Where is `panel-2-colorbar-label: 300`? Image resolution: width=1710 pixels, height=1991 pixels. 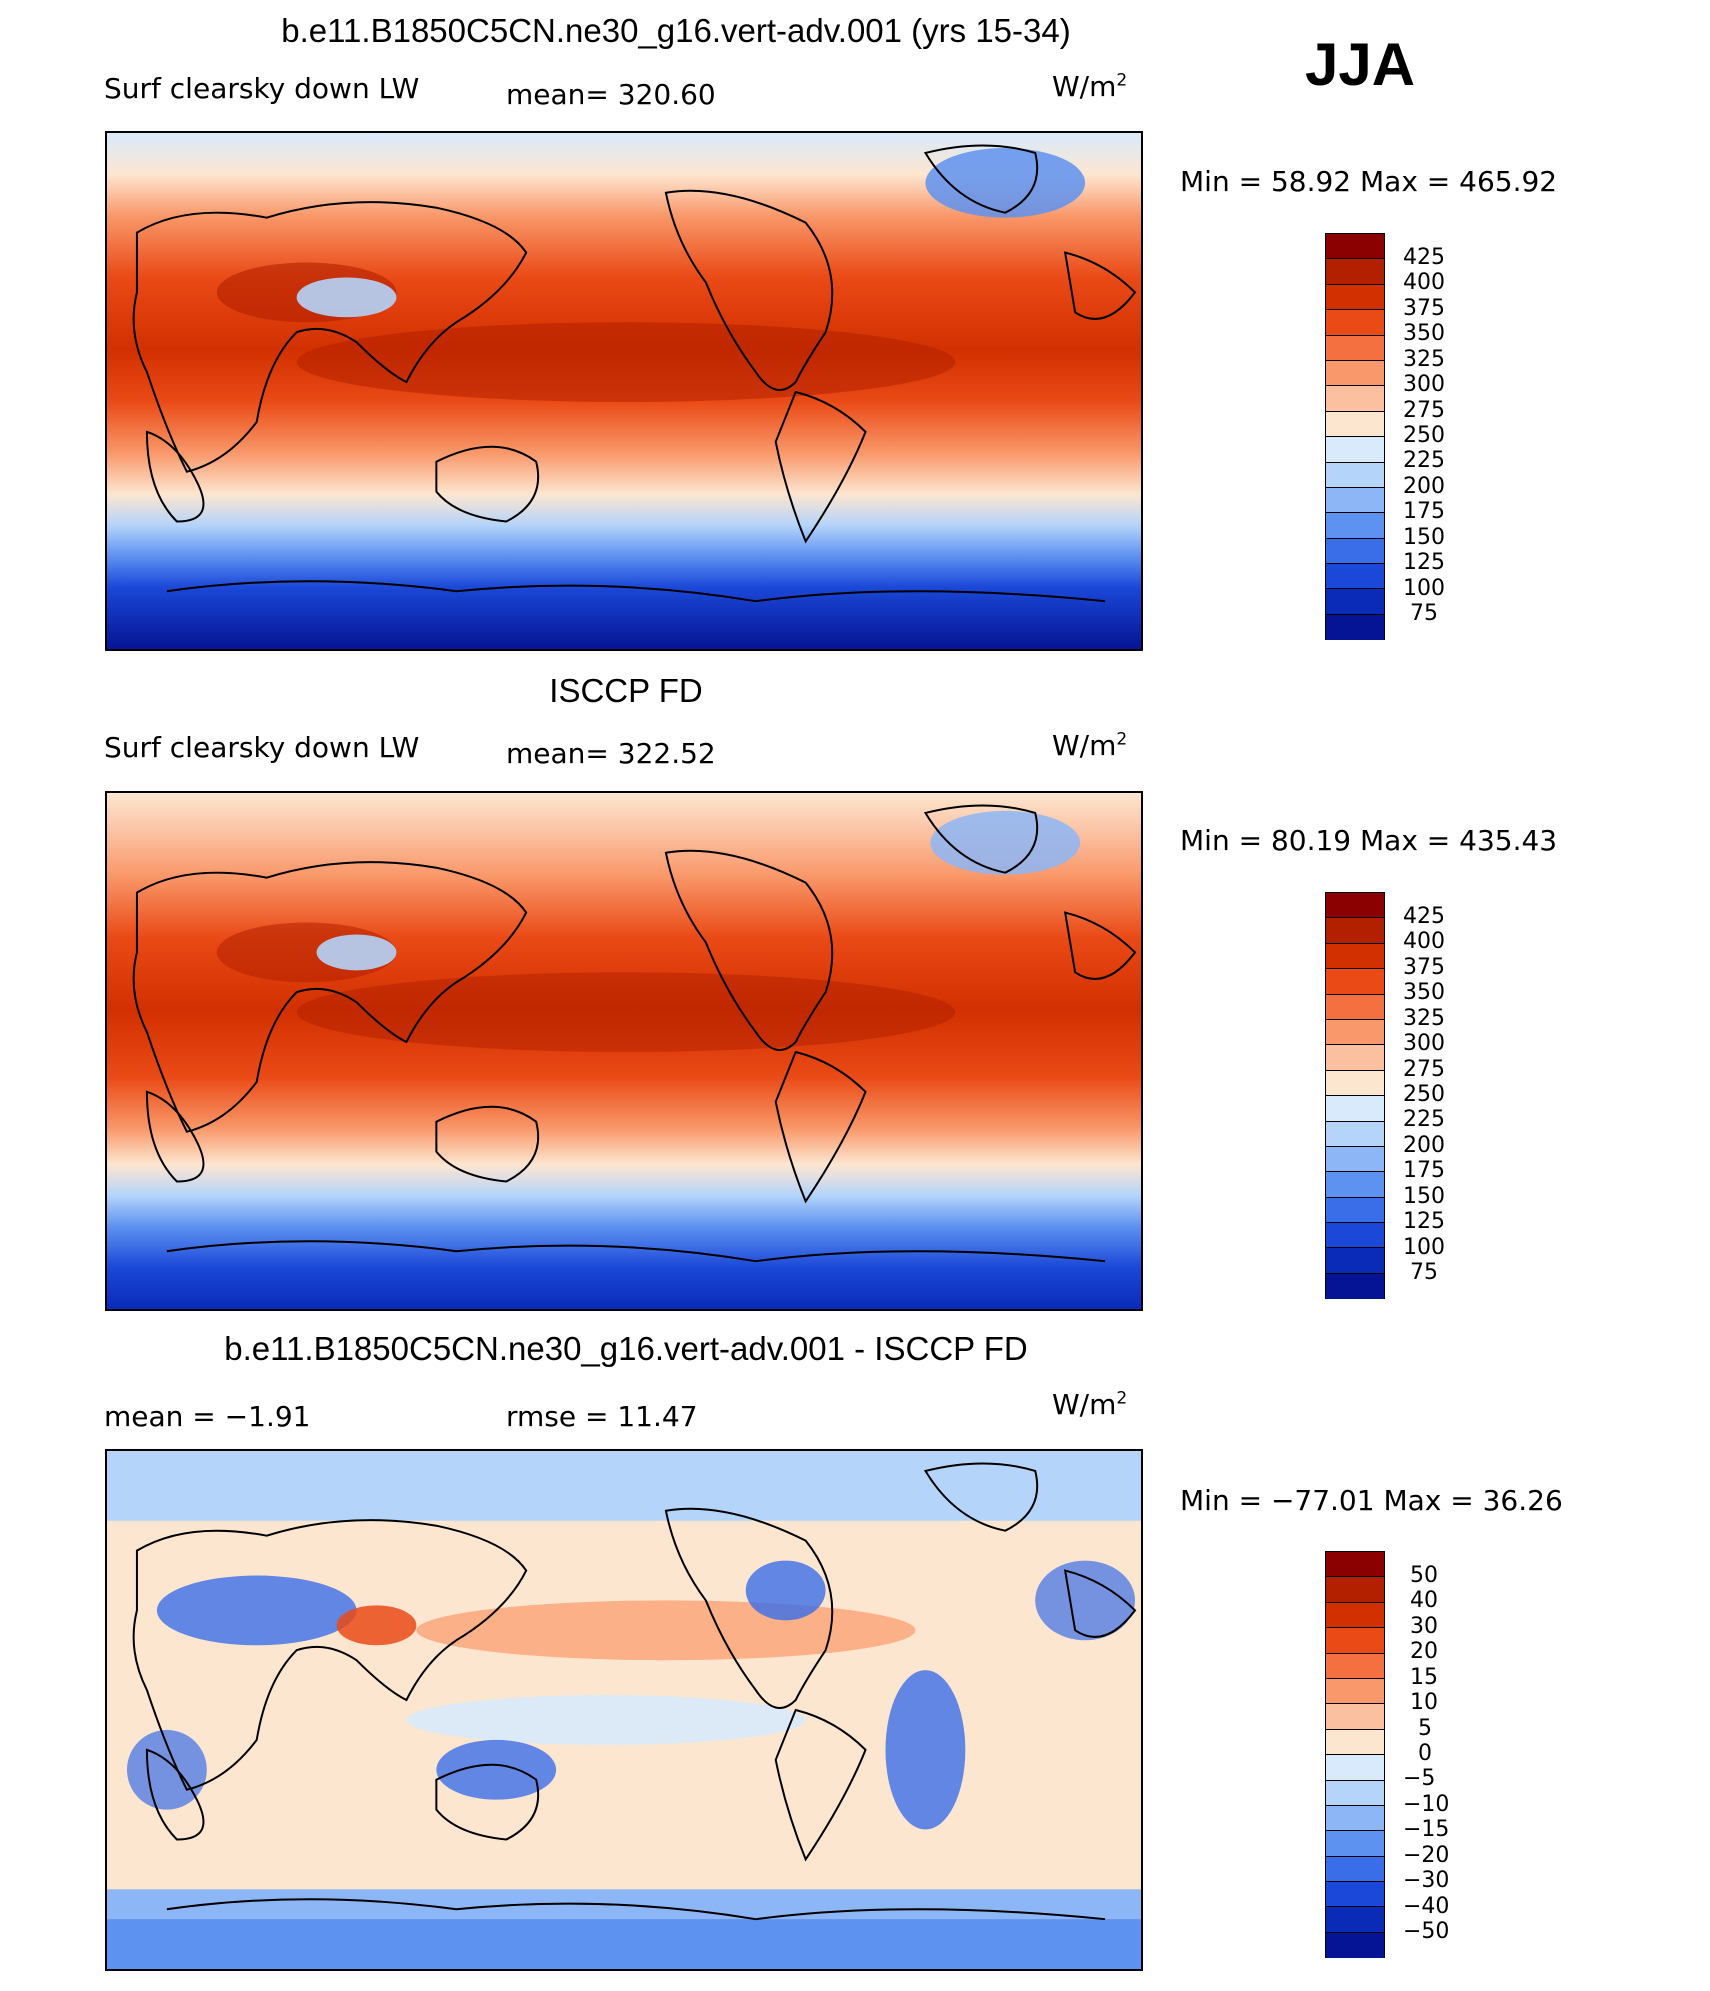 panel-2-colorbar-label: 300 is located at coordinates (1424, 1043).